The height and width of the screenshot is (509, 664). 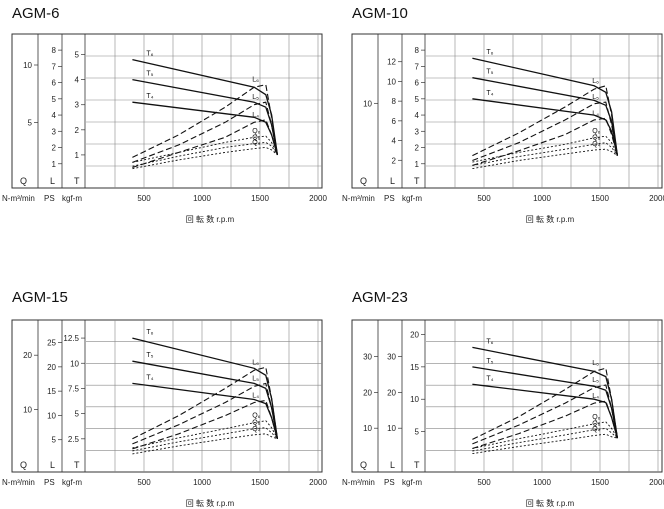 I want to click on chart-title: AGM-6, so click(x=36, y=13).